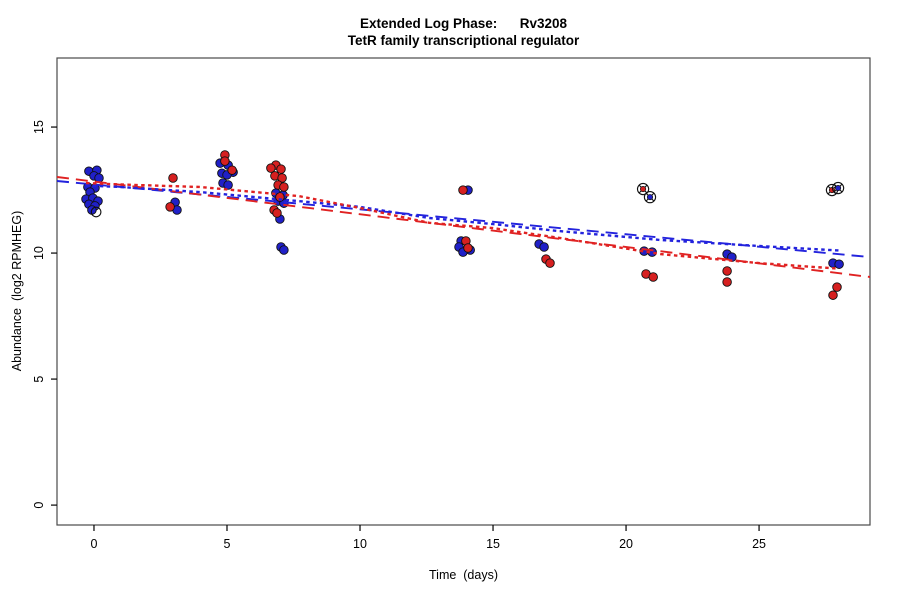  Describe the element at coordinates (96, 212) in the screenshot. I see `open-circle-point` at that location.